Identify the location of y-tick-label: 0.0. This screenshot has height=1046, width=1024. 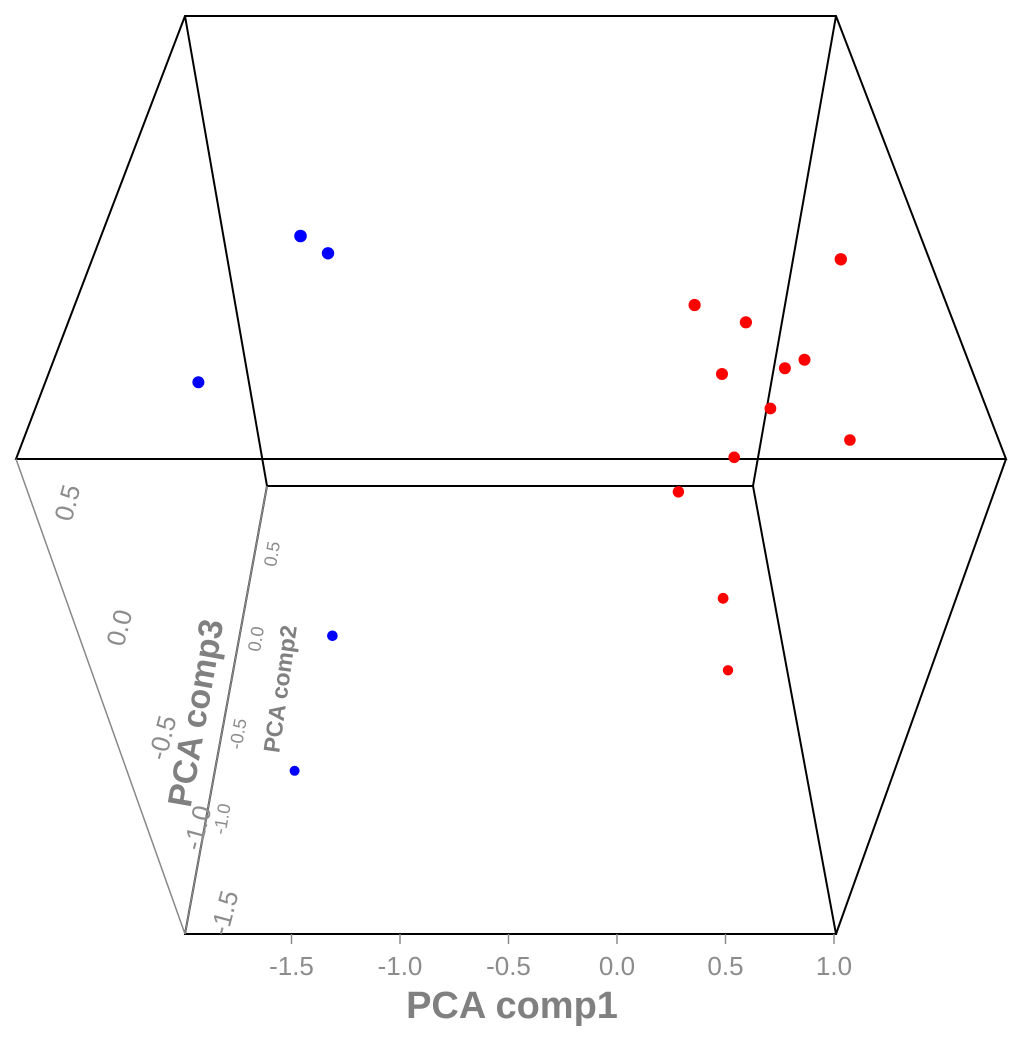
(256, 639).